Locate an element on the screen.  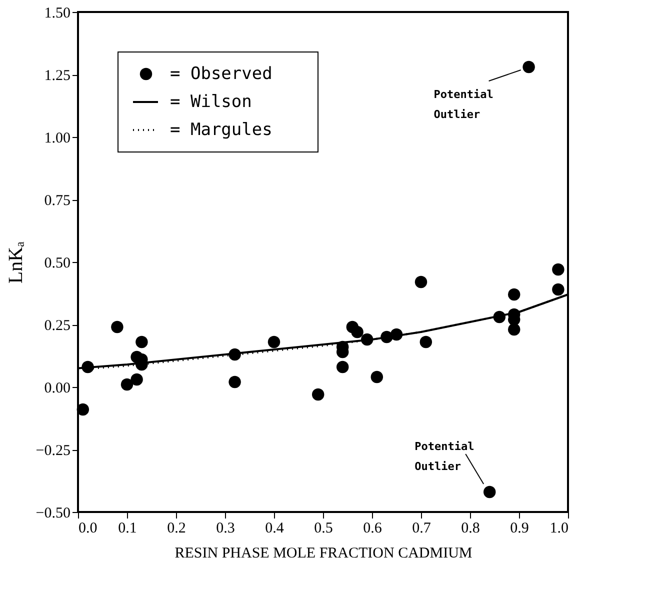
x-tick-label: 0.9 is located at coordinates (519, 528).